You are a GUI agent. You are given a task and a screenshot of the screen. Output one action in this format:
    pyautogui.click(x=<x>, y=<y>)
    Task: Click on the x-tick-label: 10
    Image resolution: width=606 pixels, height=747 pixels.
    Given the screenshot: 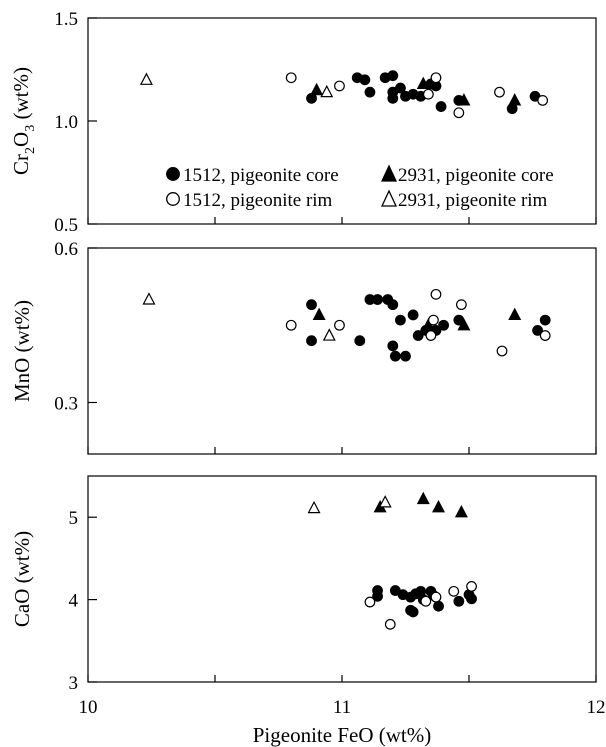 What is the action you would take?
    pyautogui.click(x=88, y=707)
    